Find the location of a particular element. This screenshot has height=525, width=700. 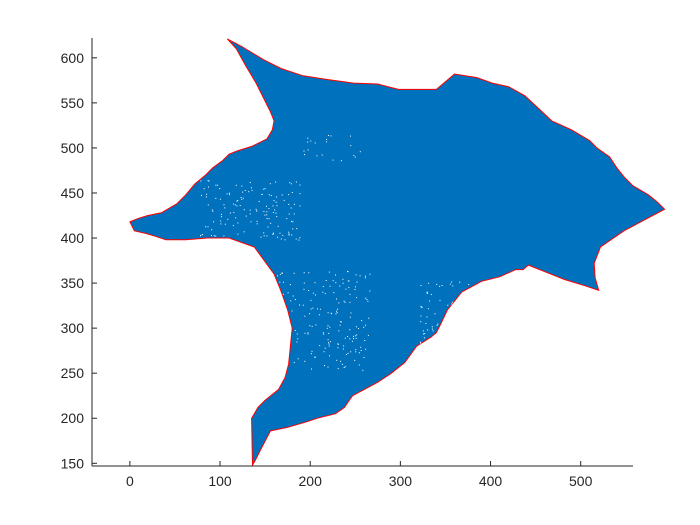

x-axis-ticks: 0 100 200 300 400 500 is located at coordinates (359, 475).